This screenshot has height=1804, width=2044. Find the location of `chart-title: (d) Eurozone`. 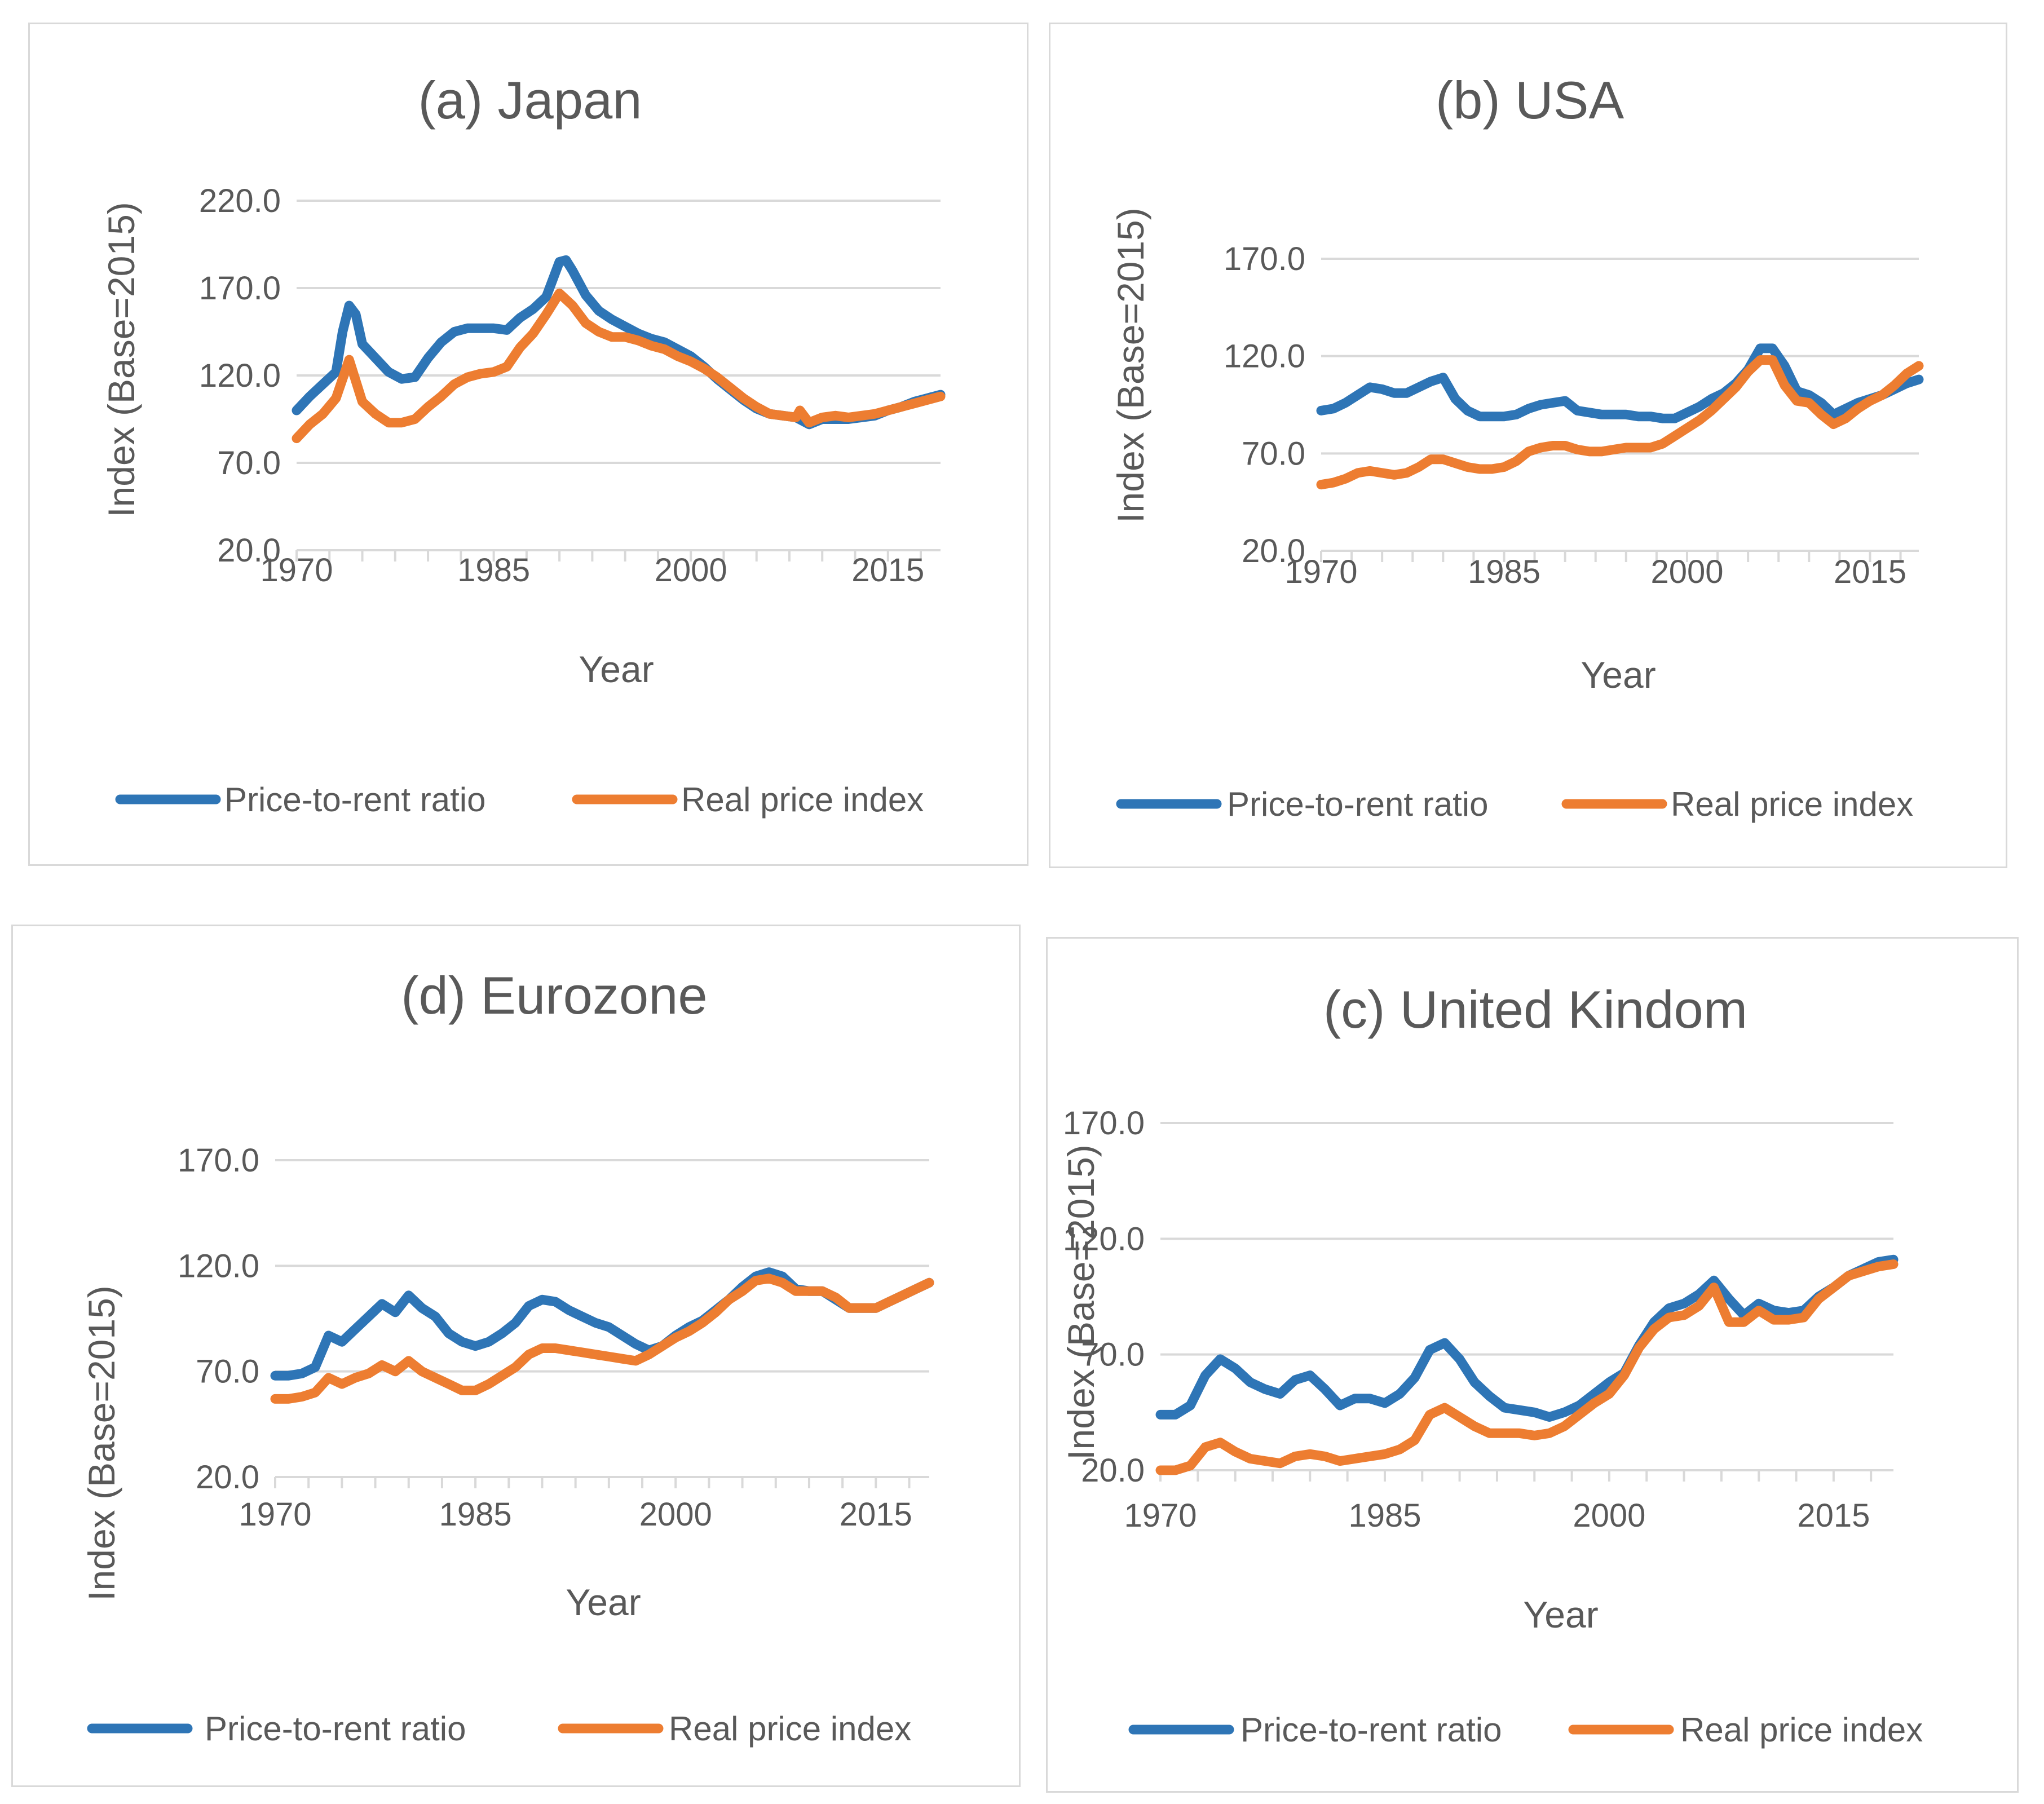

chart-title: (d) Eurozone is located at coordinates (554, 995).